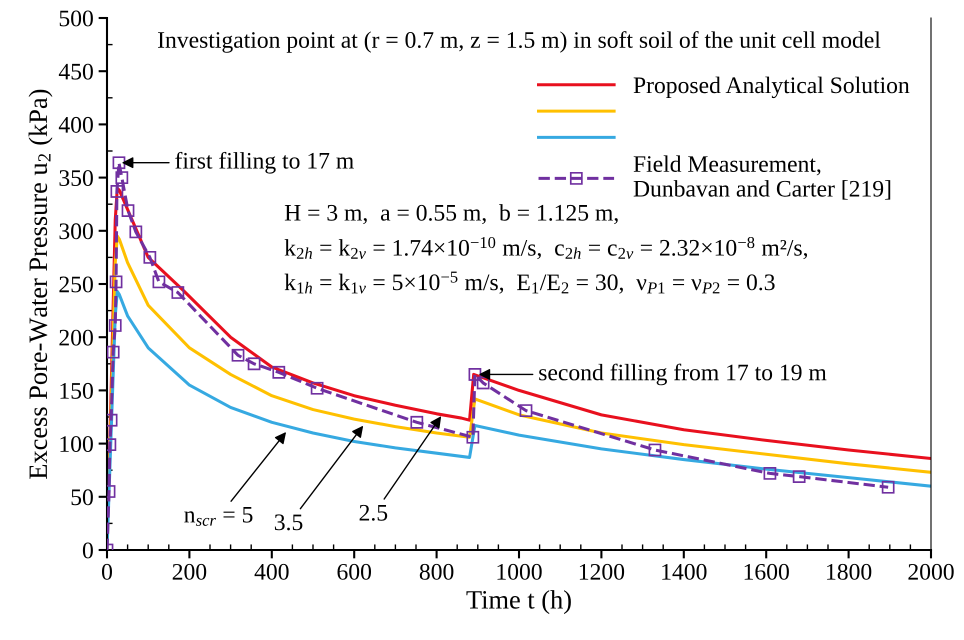  What do you see at coordinates (271, 572) in the screenshot?
I see `x-tick-label: 400` at bounding box center [271, 572].